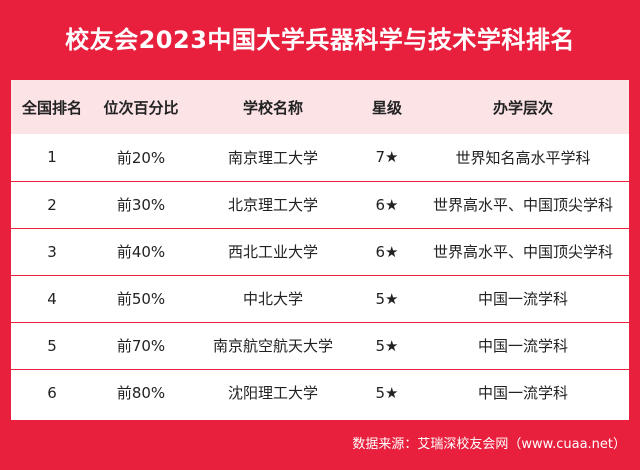 The height and width of the screenshot is (470, 640). Describe the element at coordinates (52, 392) in the screenshot. I see `rank-cell: 6` at that location.